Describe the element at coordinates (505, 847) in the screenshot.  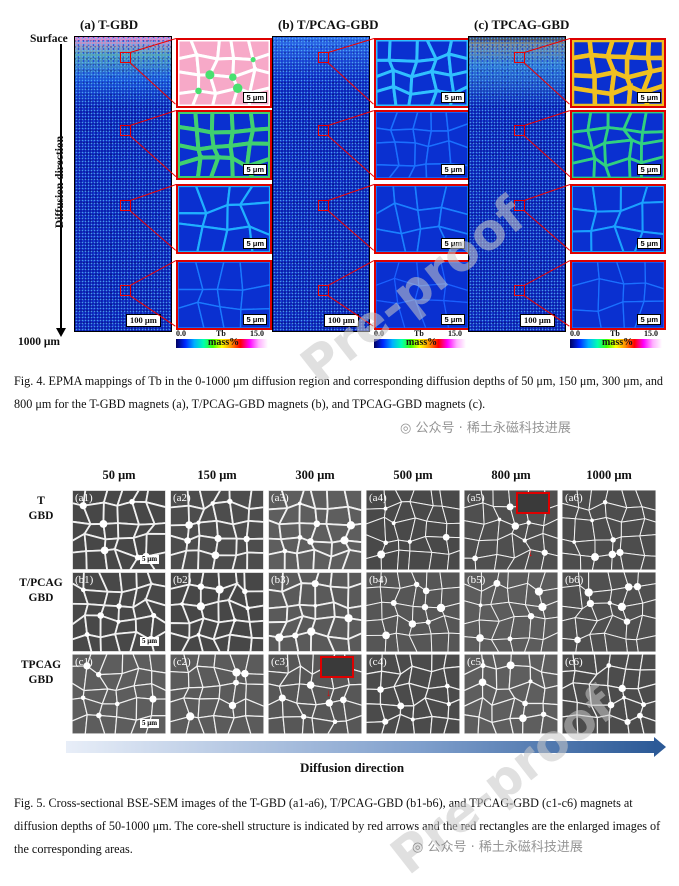
I see `wechat-text-2: 公众号 · 稀土永磁科技进展` at that location.